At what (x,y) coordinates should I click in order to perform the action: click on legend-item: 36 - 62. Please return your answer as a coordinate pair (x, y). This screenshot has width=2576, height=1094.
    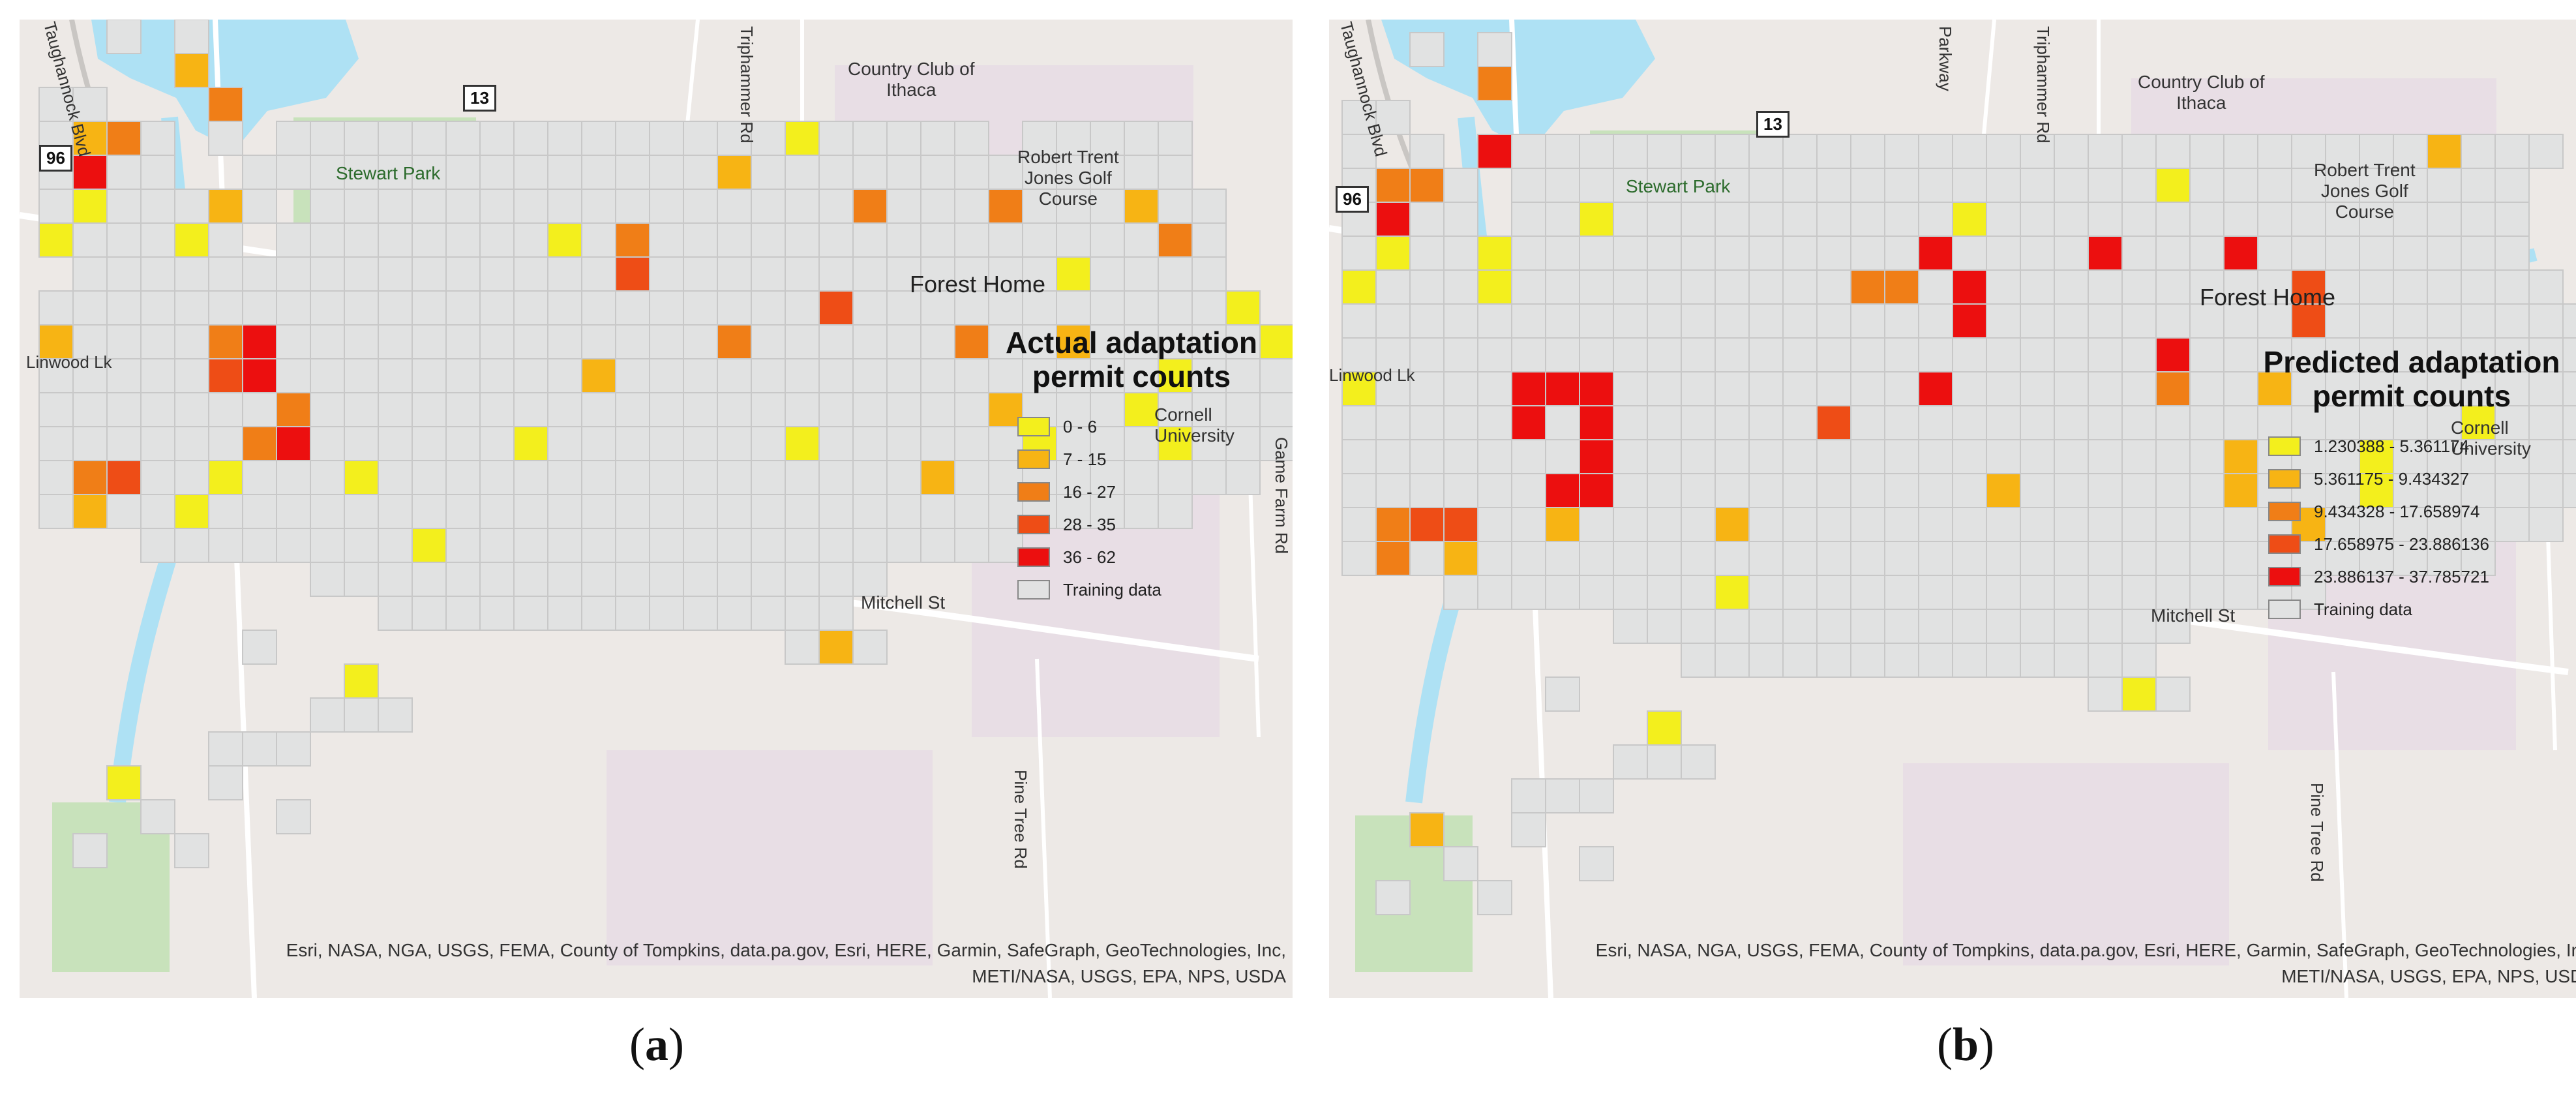
    Looking at the image, I should click on (1151, 557).